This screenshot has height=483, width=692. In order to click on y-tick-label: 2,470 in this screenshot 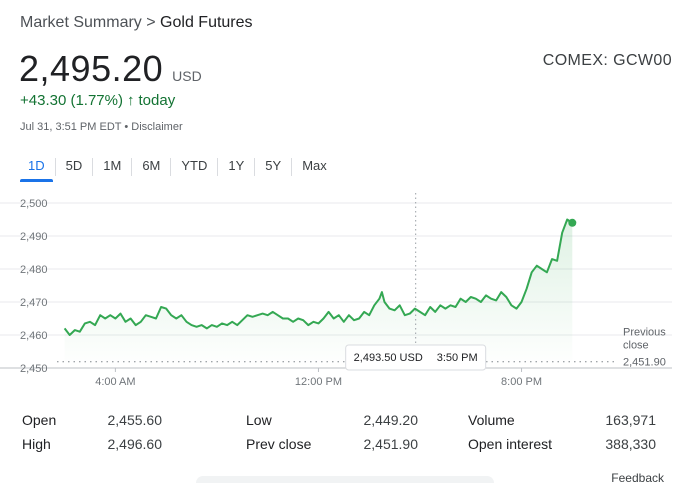, I will do `click(34, 303)`.